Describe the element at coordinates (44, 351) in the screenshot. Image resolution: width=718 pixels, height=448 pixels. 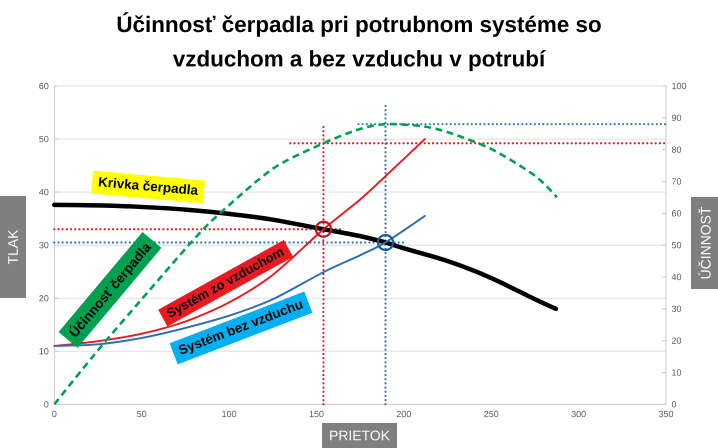
I see `y-tick-label: 10` at that location.